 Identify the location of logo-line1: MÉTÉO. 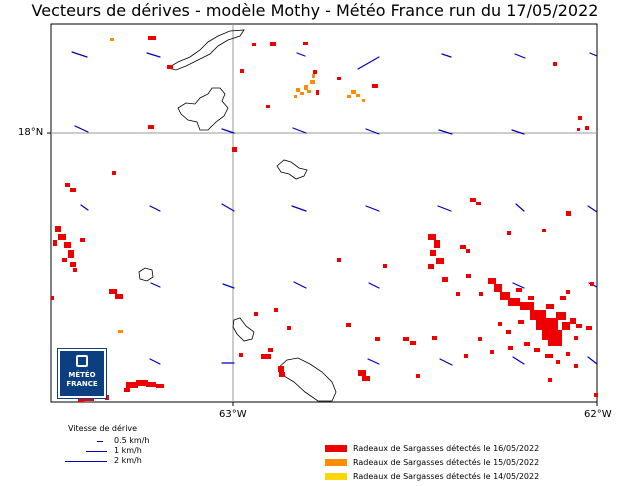
(82, 375).